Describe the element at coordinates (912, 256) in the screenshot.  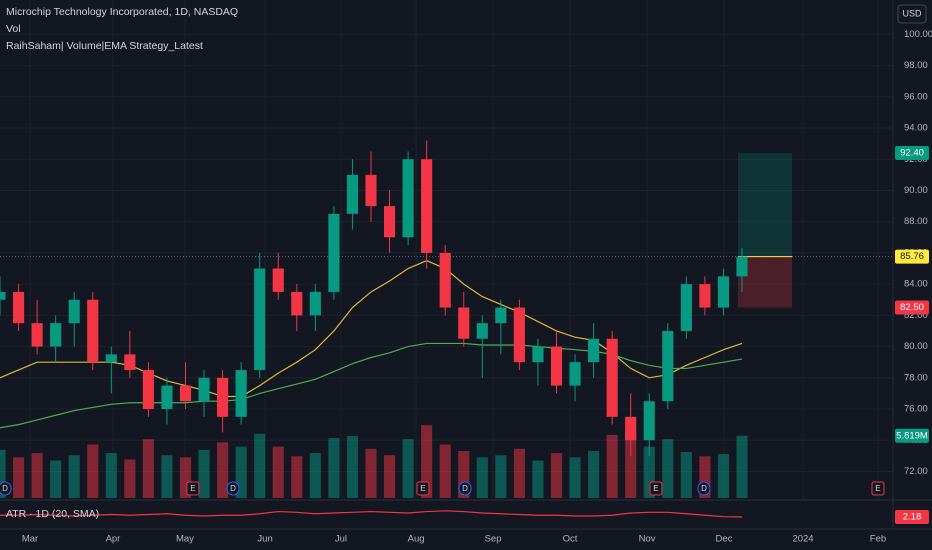
I see `price-tag-label: 85.76` at that location.